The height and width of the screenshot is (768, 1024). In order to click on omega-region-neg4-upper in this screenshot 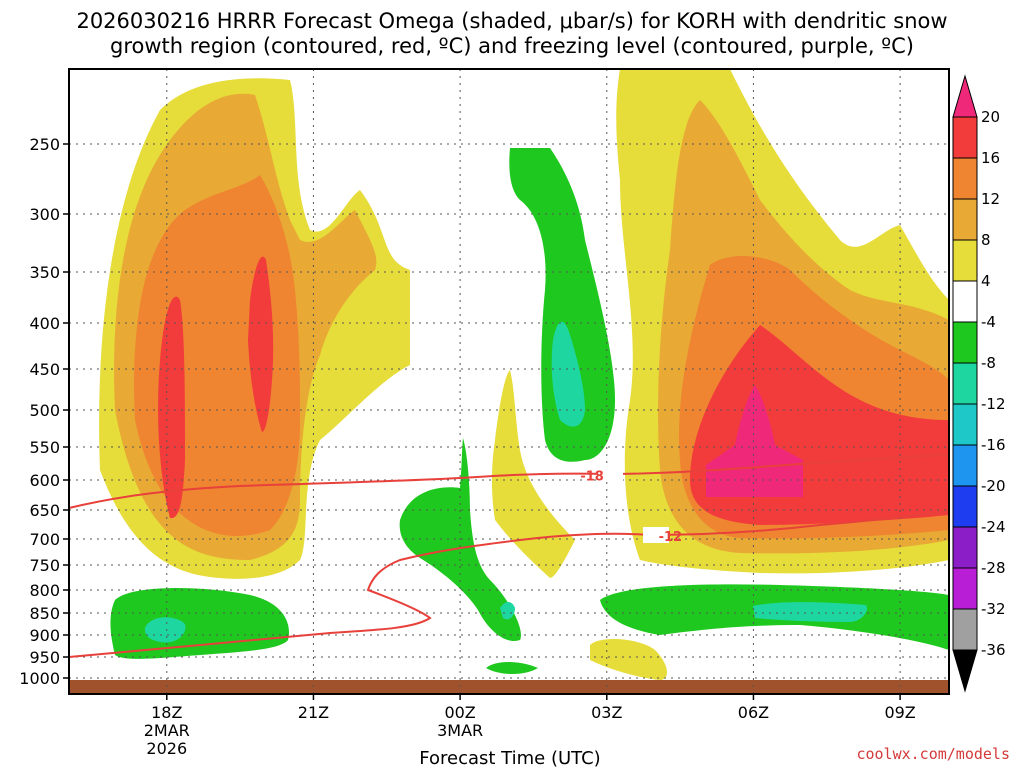, I will do `click(562, 305)`.